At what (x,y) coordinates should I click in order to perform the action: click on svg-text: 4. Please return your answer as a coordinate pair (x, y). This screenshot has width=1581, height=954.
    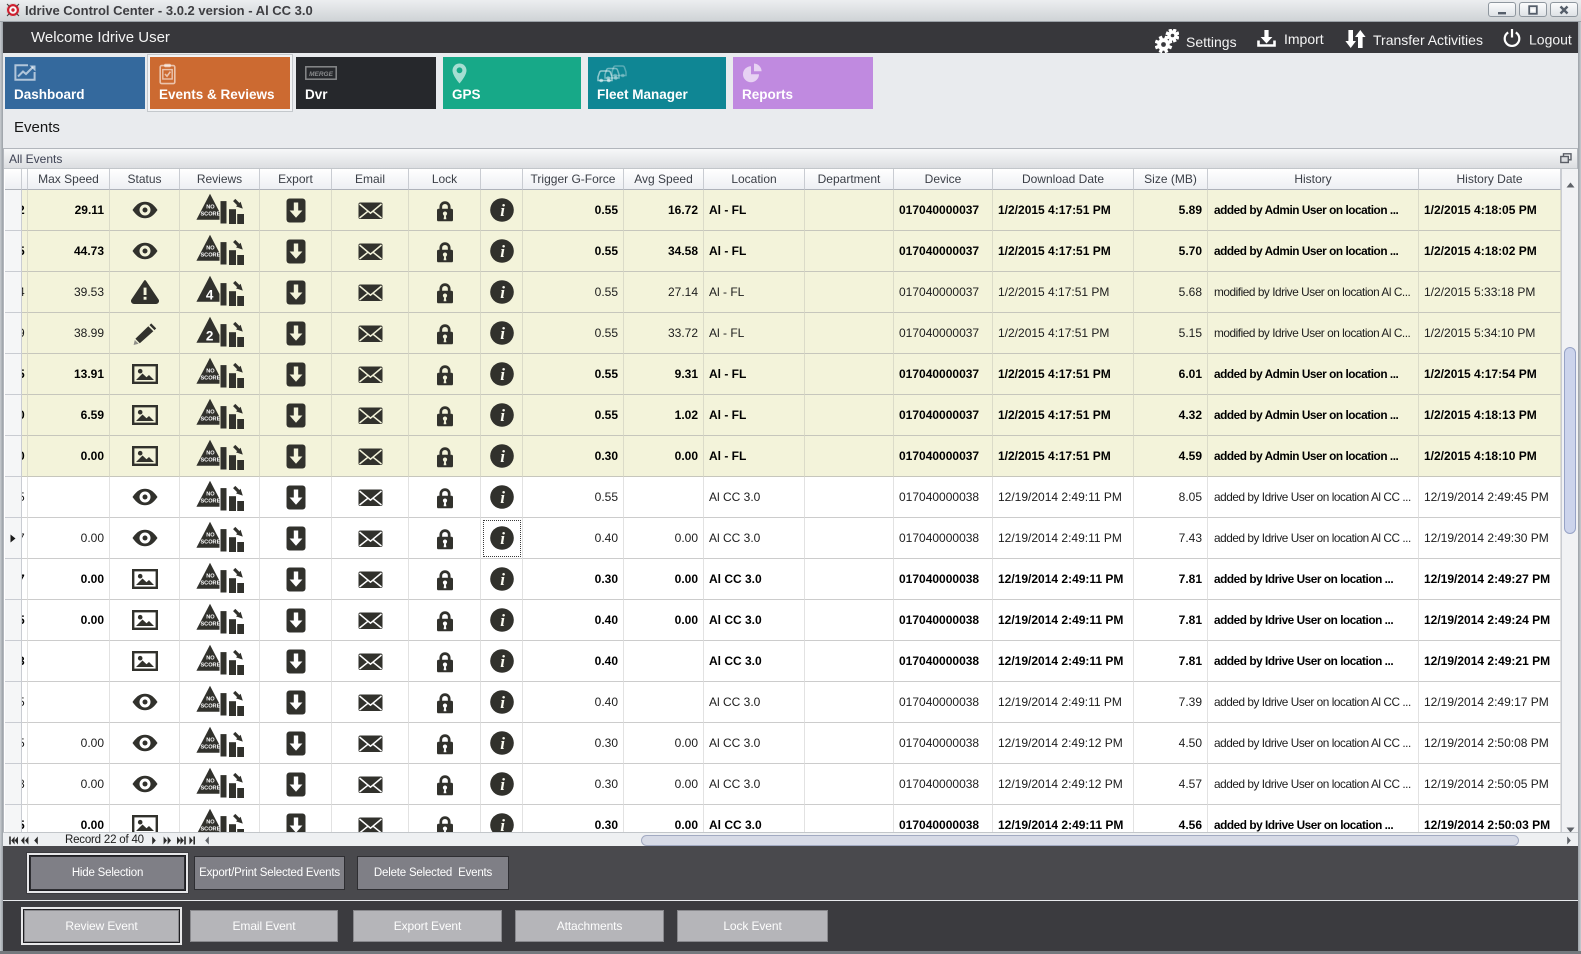
    Looking at the image, I should click on (209, 295).